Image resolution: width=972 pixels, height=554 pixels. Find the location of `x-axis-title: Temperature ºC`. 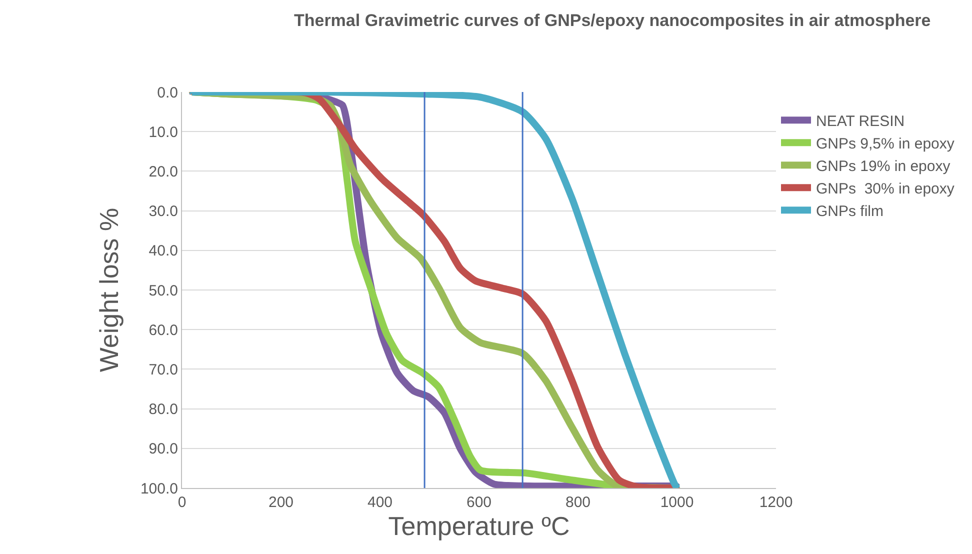

x-axis-title: Temperature ºC is located at coordinates (479, 526).